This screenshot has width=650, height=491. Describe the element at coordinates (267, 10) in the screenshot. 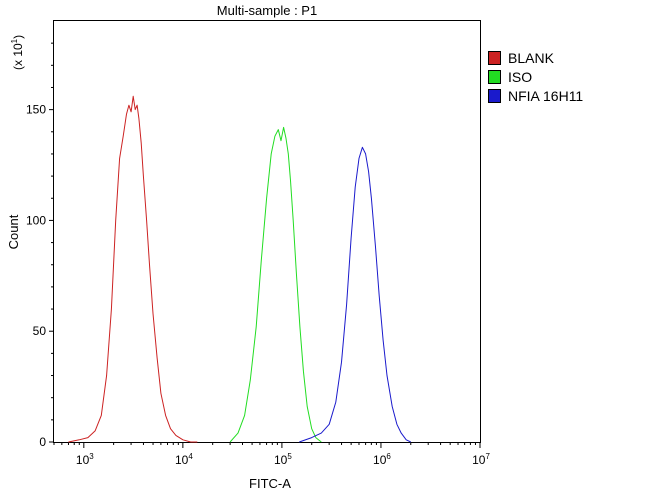

I see `chart-title: Multi-sample : P1` at that location.